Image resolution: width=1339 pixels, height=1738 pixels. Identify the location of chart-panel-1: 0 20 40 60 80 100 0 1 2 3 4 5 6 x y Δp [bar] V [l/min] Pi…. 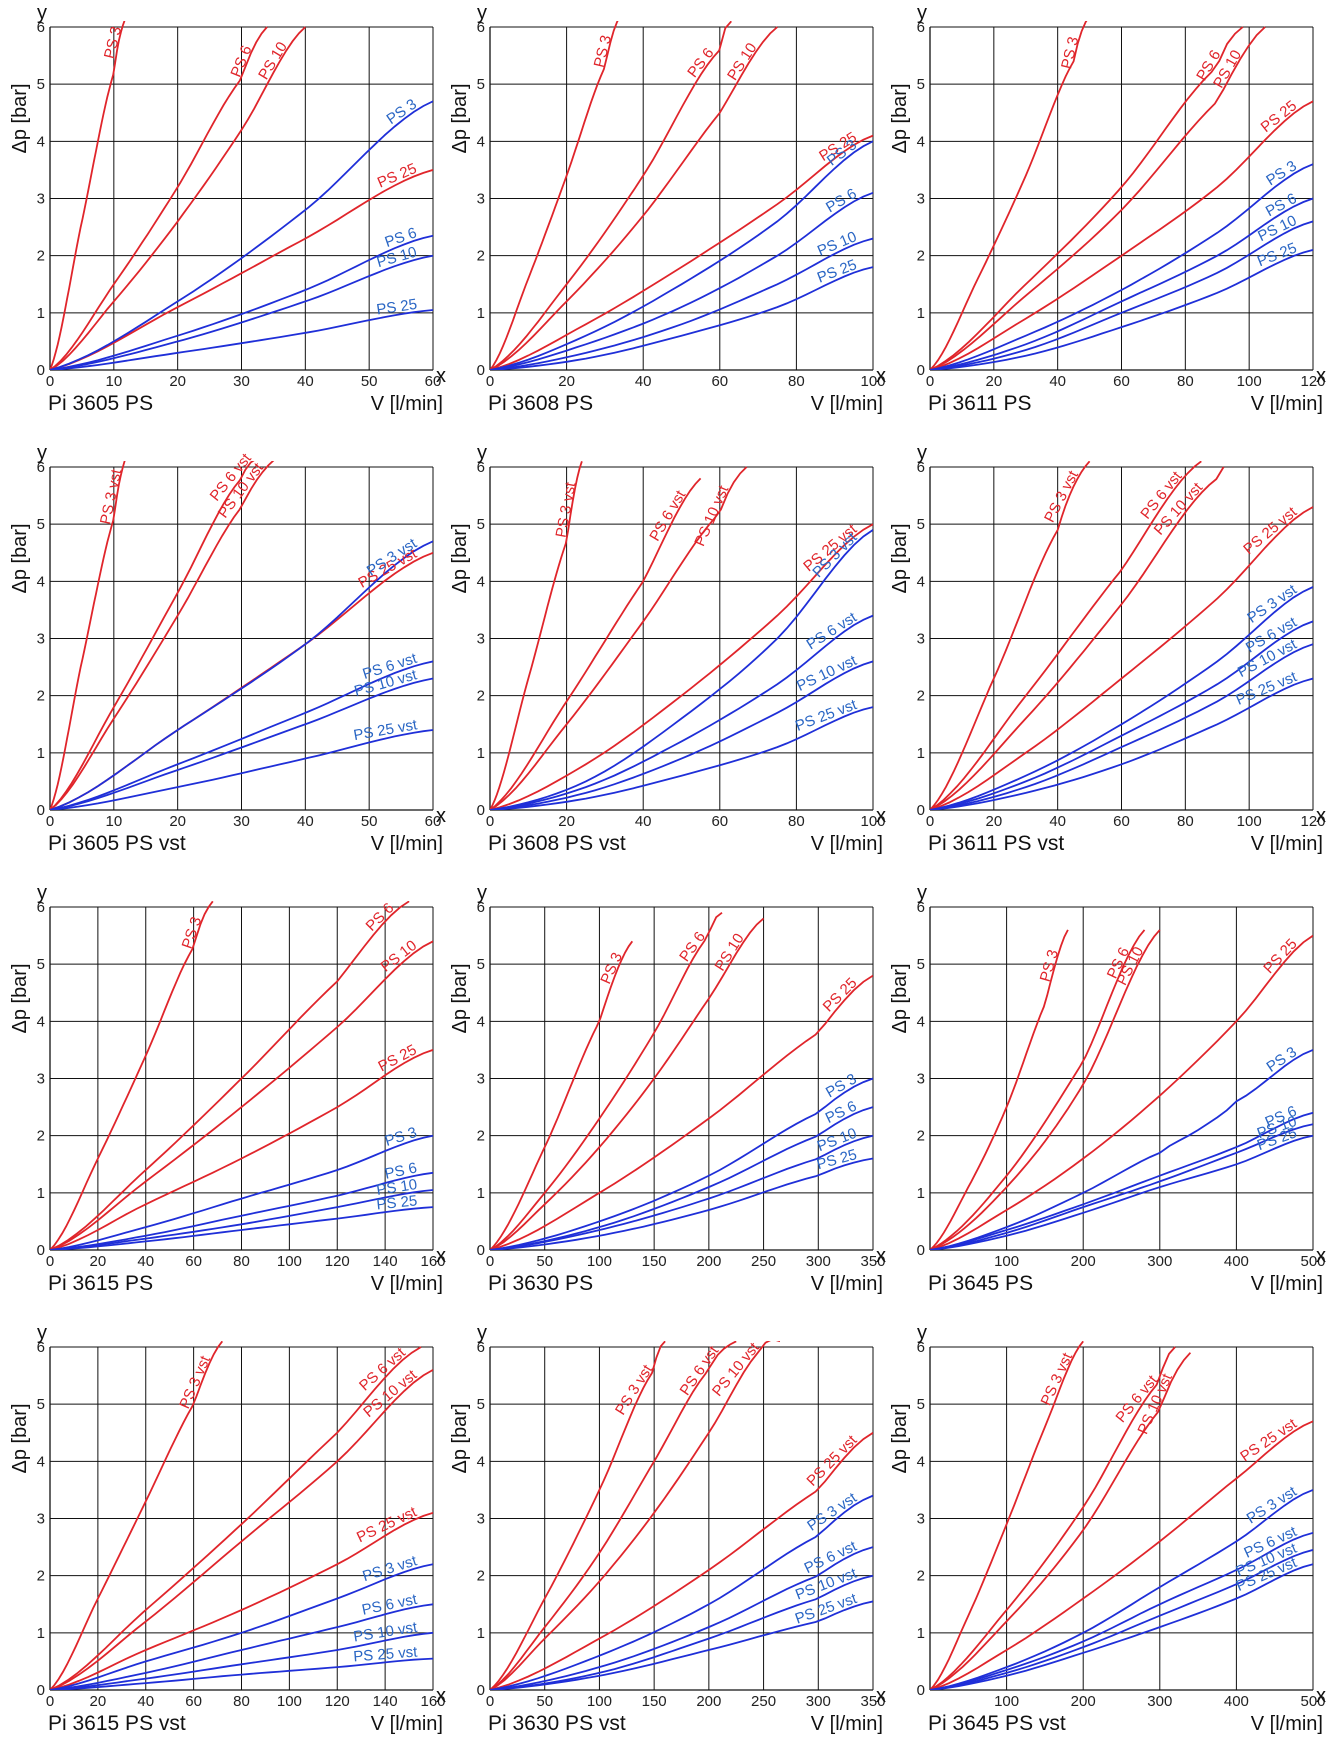
(667, 208).